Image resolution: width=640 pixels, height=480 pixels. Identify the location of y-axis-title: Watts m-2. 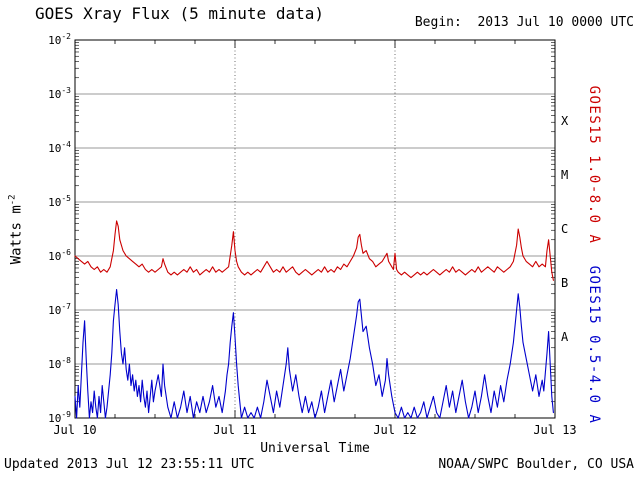
(16, 229).